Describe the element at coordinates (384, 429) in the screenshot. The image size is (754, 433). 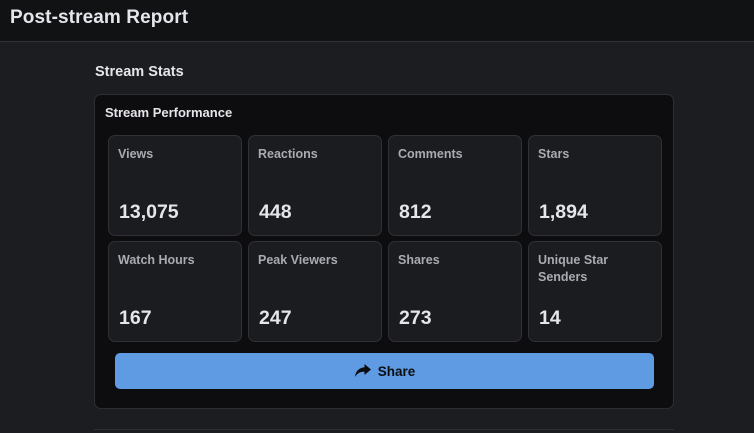
I see `divider` at that location.